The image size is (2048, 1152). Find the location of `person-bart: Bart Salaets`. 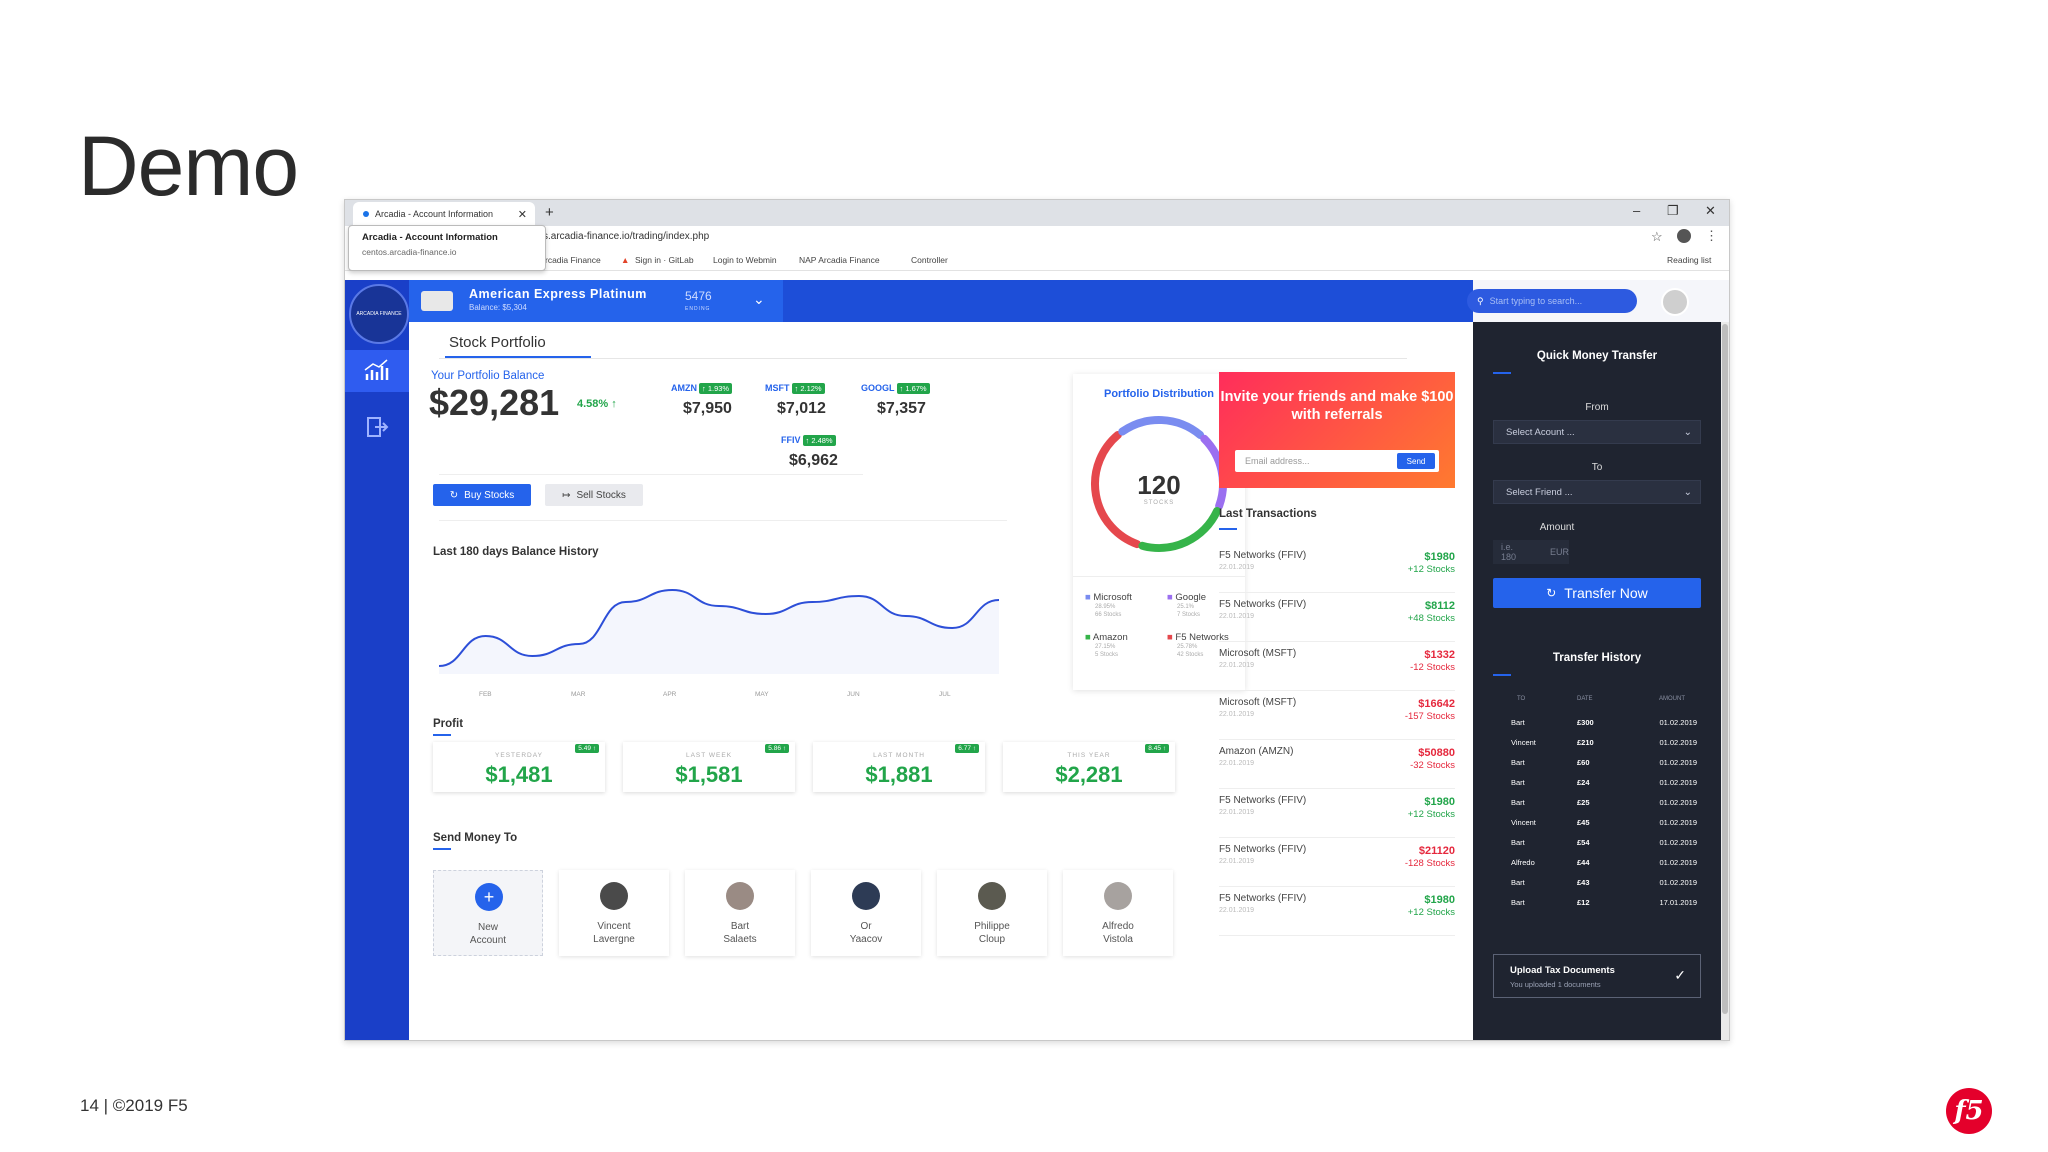

person-bart: Bart Salaets is located at coordinates (740, 913).